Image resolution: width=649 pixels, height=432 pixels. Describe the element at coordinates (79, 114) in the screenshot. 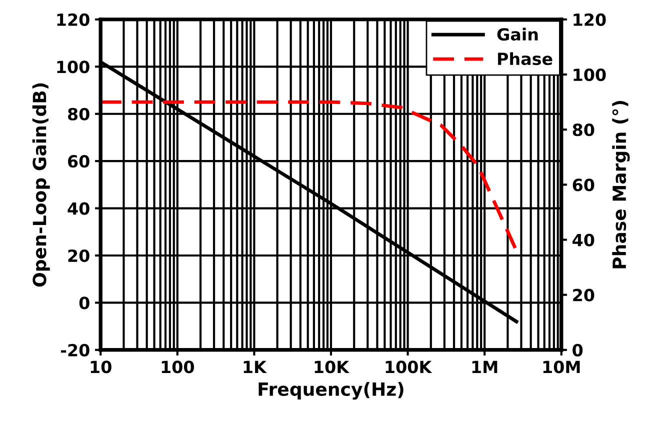

I see `y-tick-label: 80` at that location.